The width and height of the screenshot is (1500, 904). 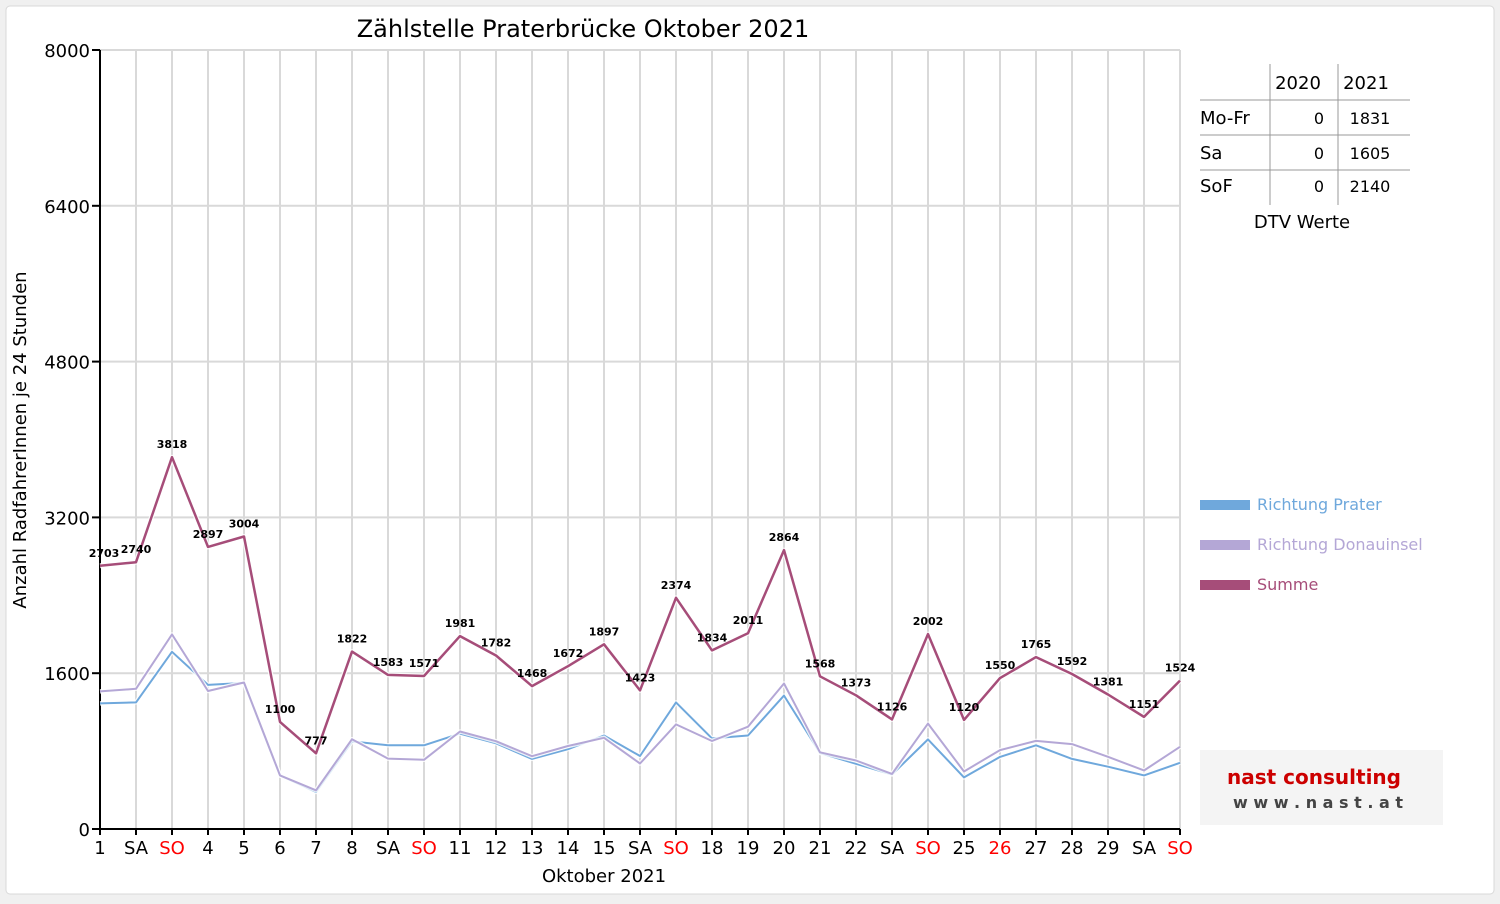 I want to click on data-label: 1381, so click(x=1108, y=682).